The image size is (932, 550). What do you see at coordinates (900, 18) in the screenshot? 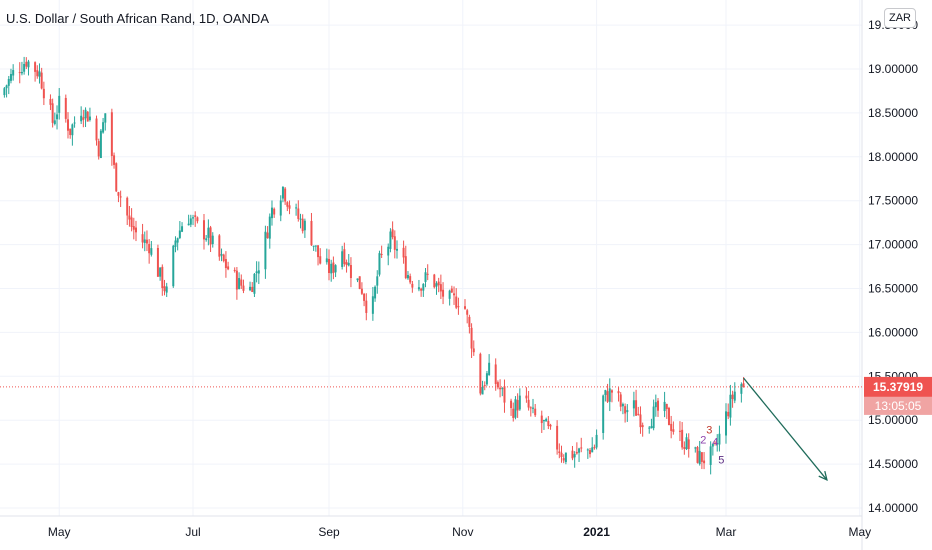
I see `currency-badge: ZAR` at bounding box center [900, 18].